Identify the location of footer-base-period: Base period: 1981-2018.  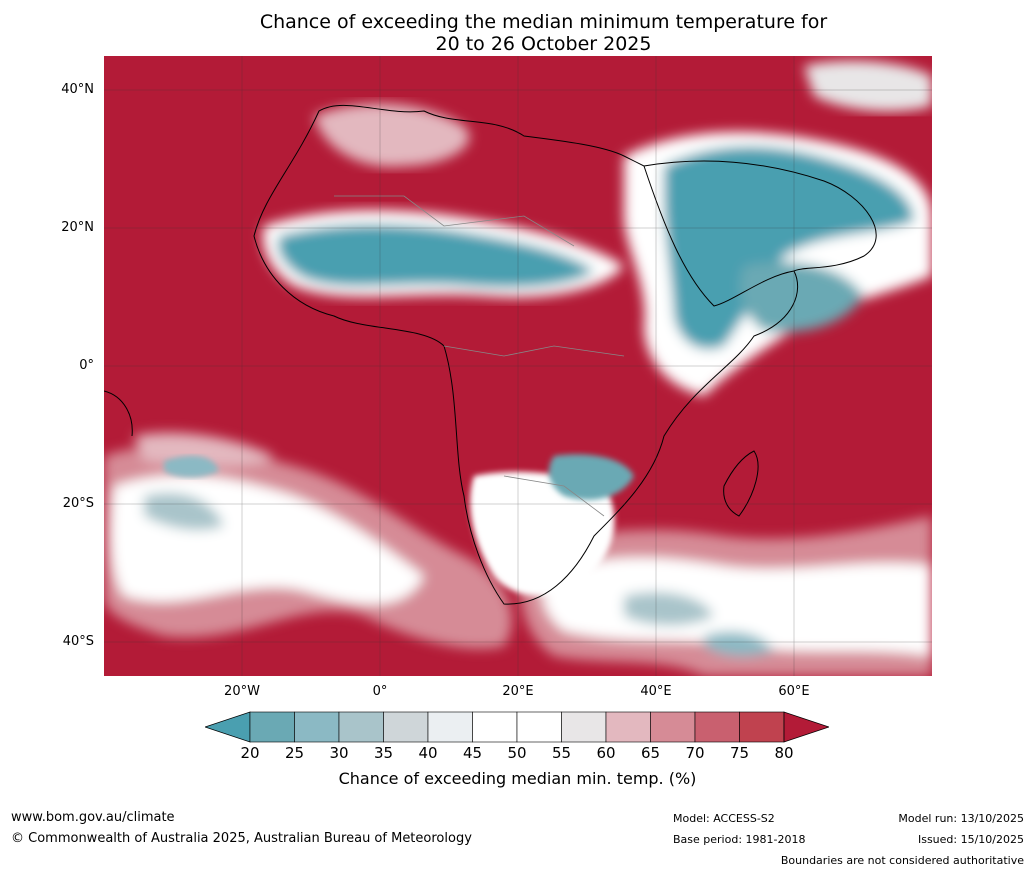
(739, 839).